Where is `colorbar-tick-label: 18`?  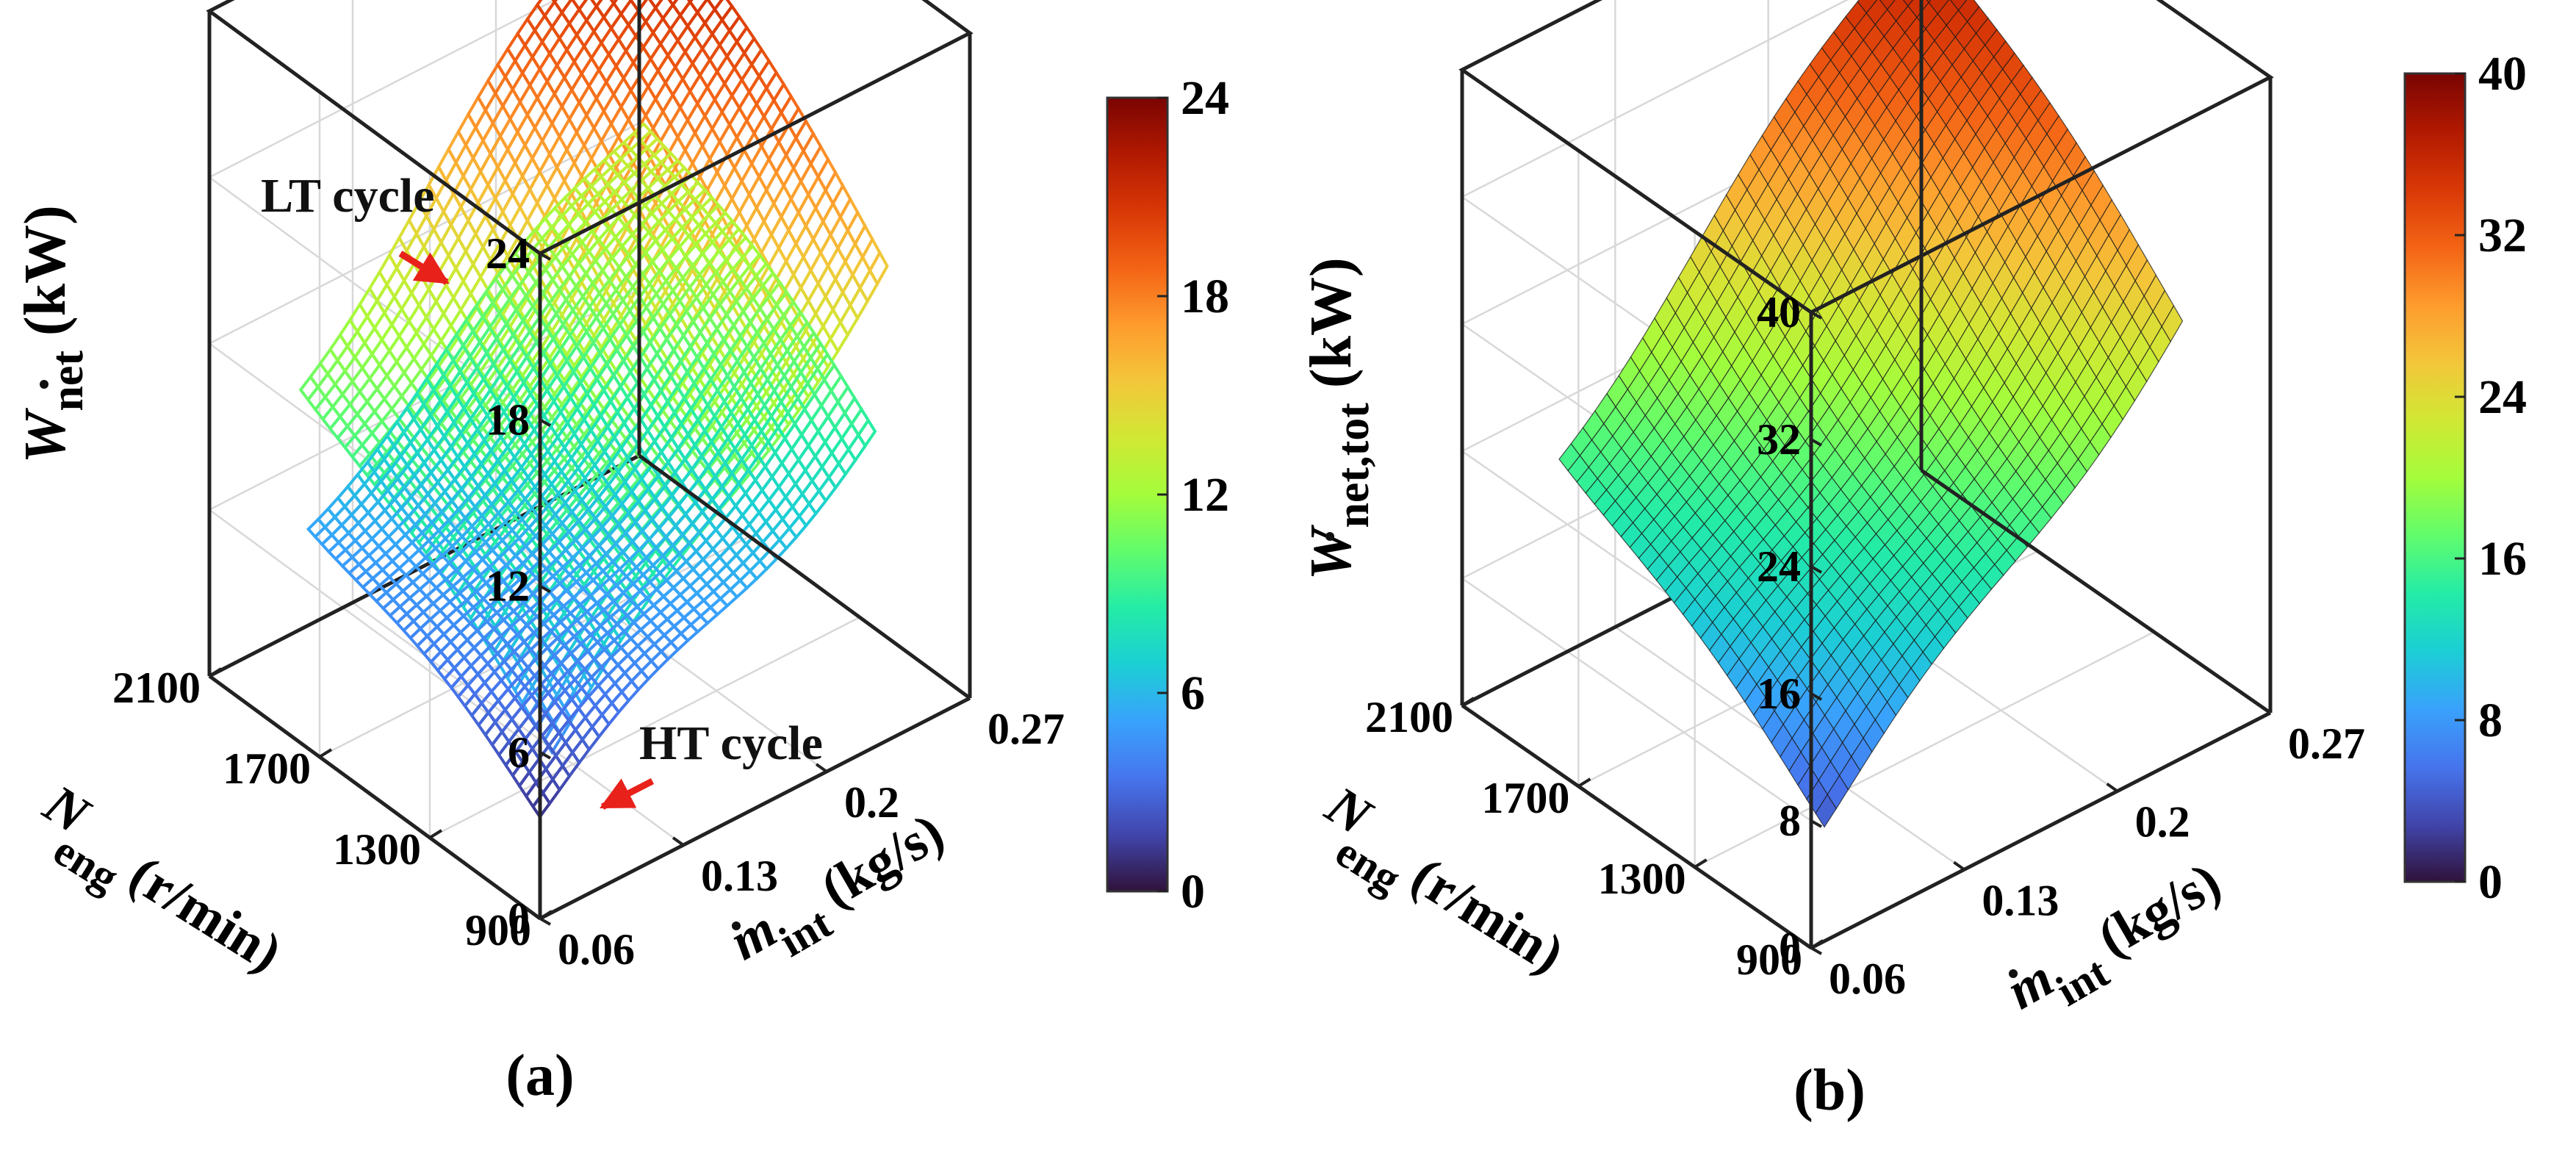 colorbar-tick-label: 18 is located at coordinates (1205, 296).